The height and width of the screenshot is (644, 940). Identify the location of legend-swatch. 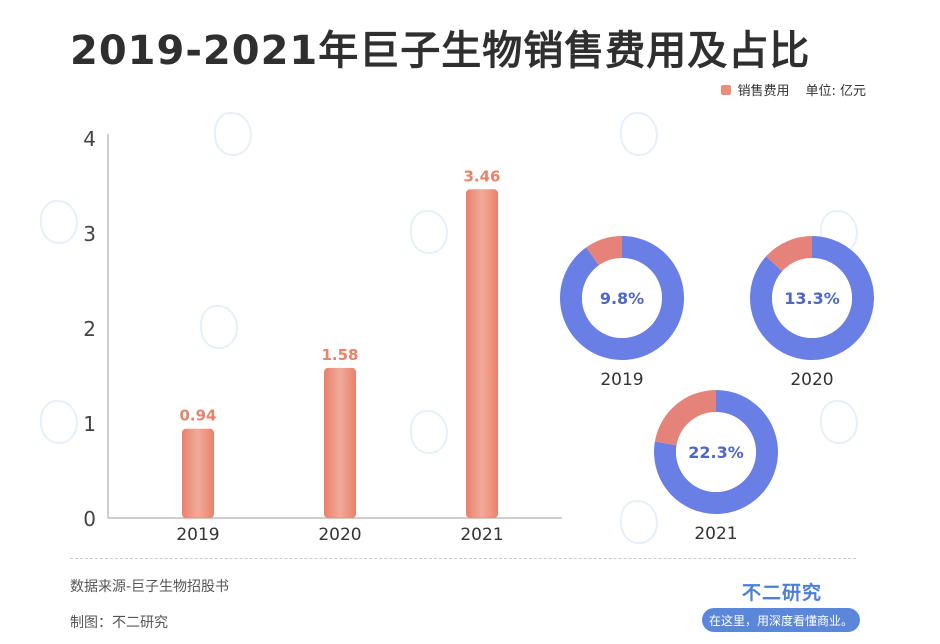
(726, 89).